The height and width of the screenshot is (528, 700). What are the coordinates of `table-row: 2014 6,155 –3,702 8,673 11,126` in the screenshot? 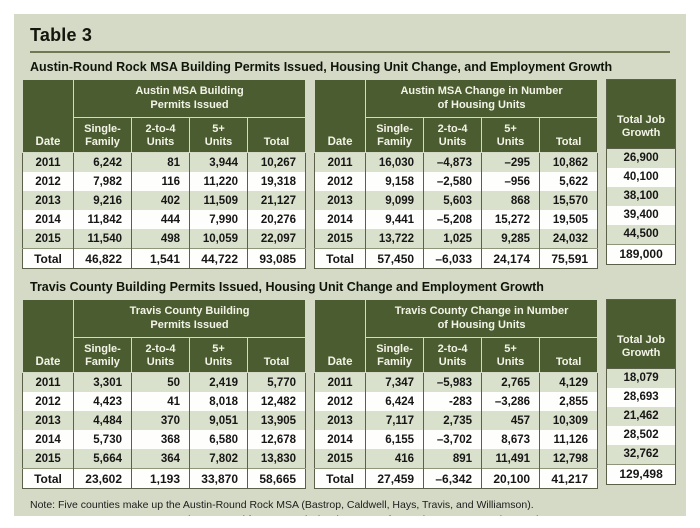 It's located at (456, 439).